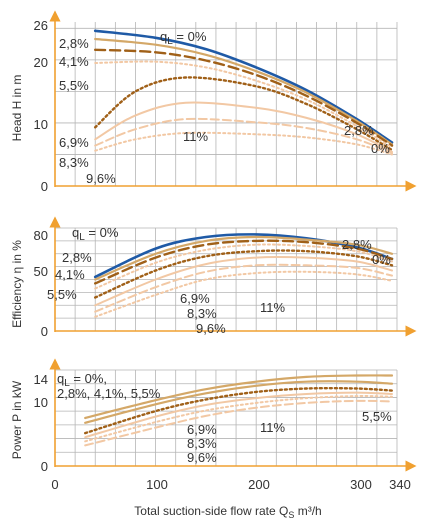 This screenshot has height=529, width=430. Describe the element at coordinates (202, 443) in the screenshot. I see `power-label-8-3: 8,3%` at that location.